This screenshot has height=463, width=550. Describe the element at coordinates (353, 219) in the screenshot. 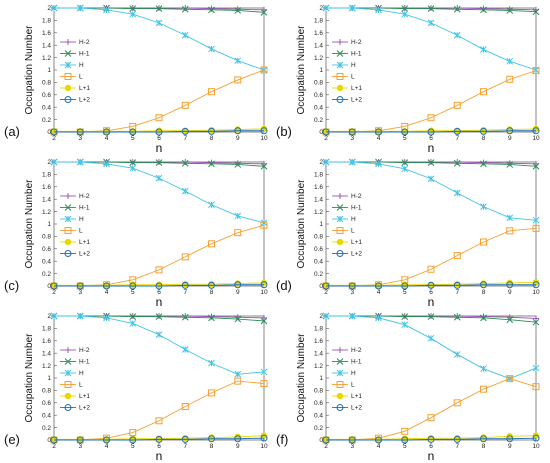

I see `legend-entry-label: H` at that location.